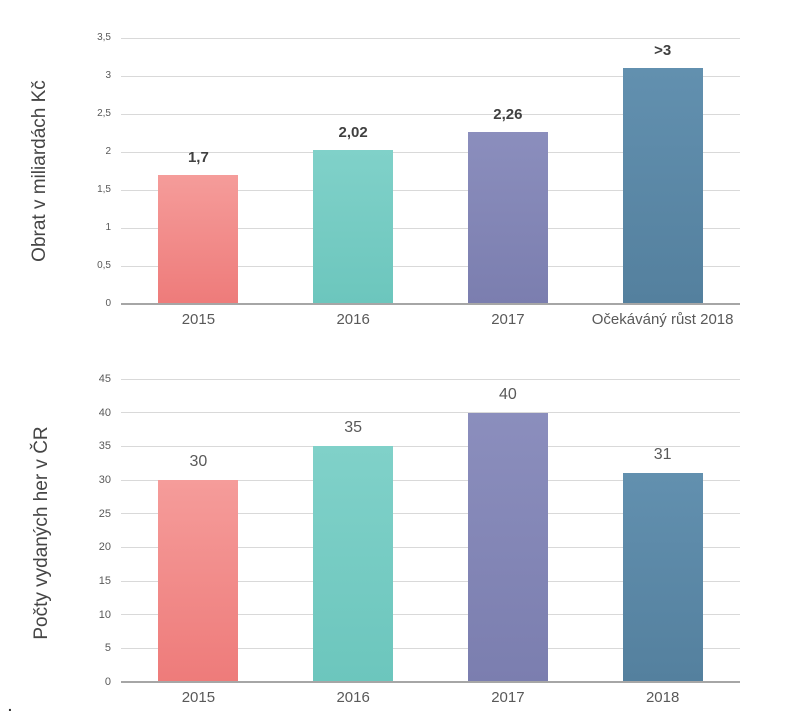 This screenshot has height=721, width=808. Describe the element at coordinates (104, 480) in the screenshot. I see `y-tick-label: 30` at that location.